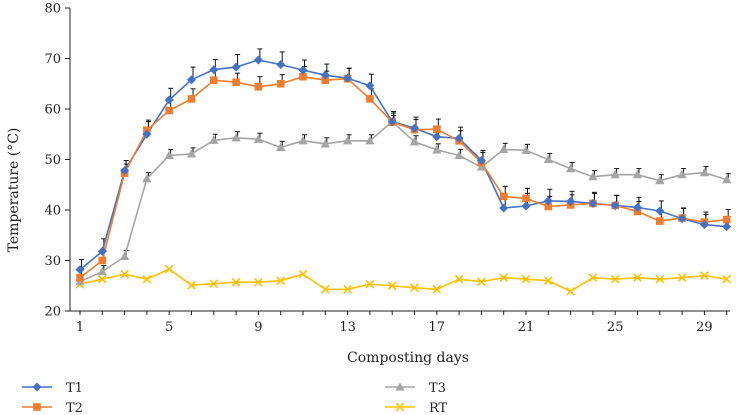 The image size is (736, 415). I want to click on y-tick-label-60: 60, so click(52, 110).